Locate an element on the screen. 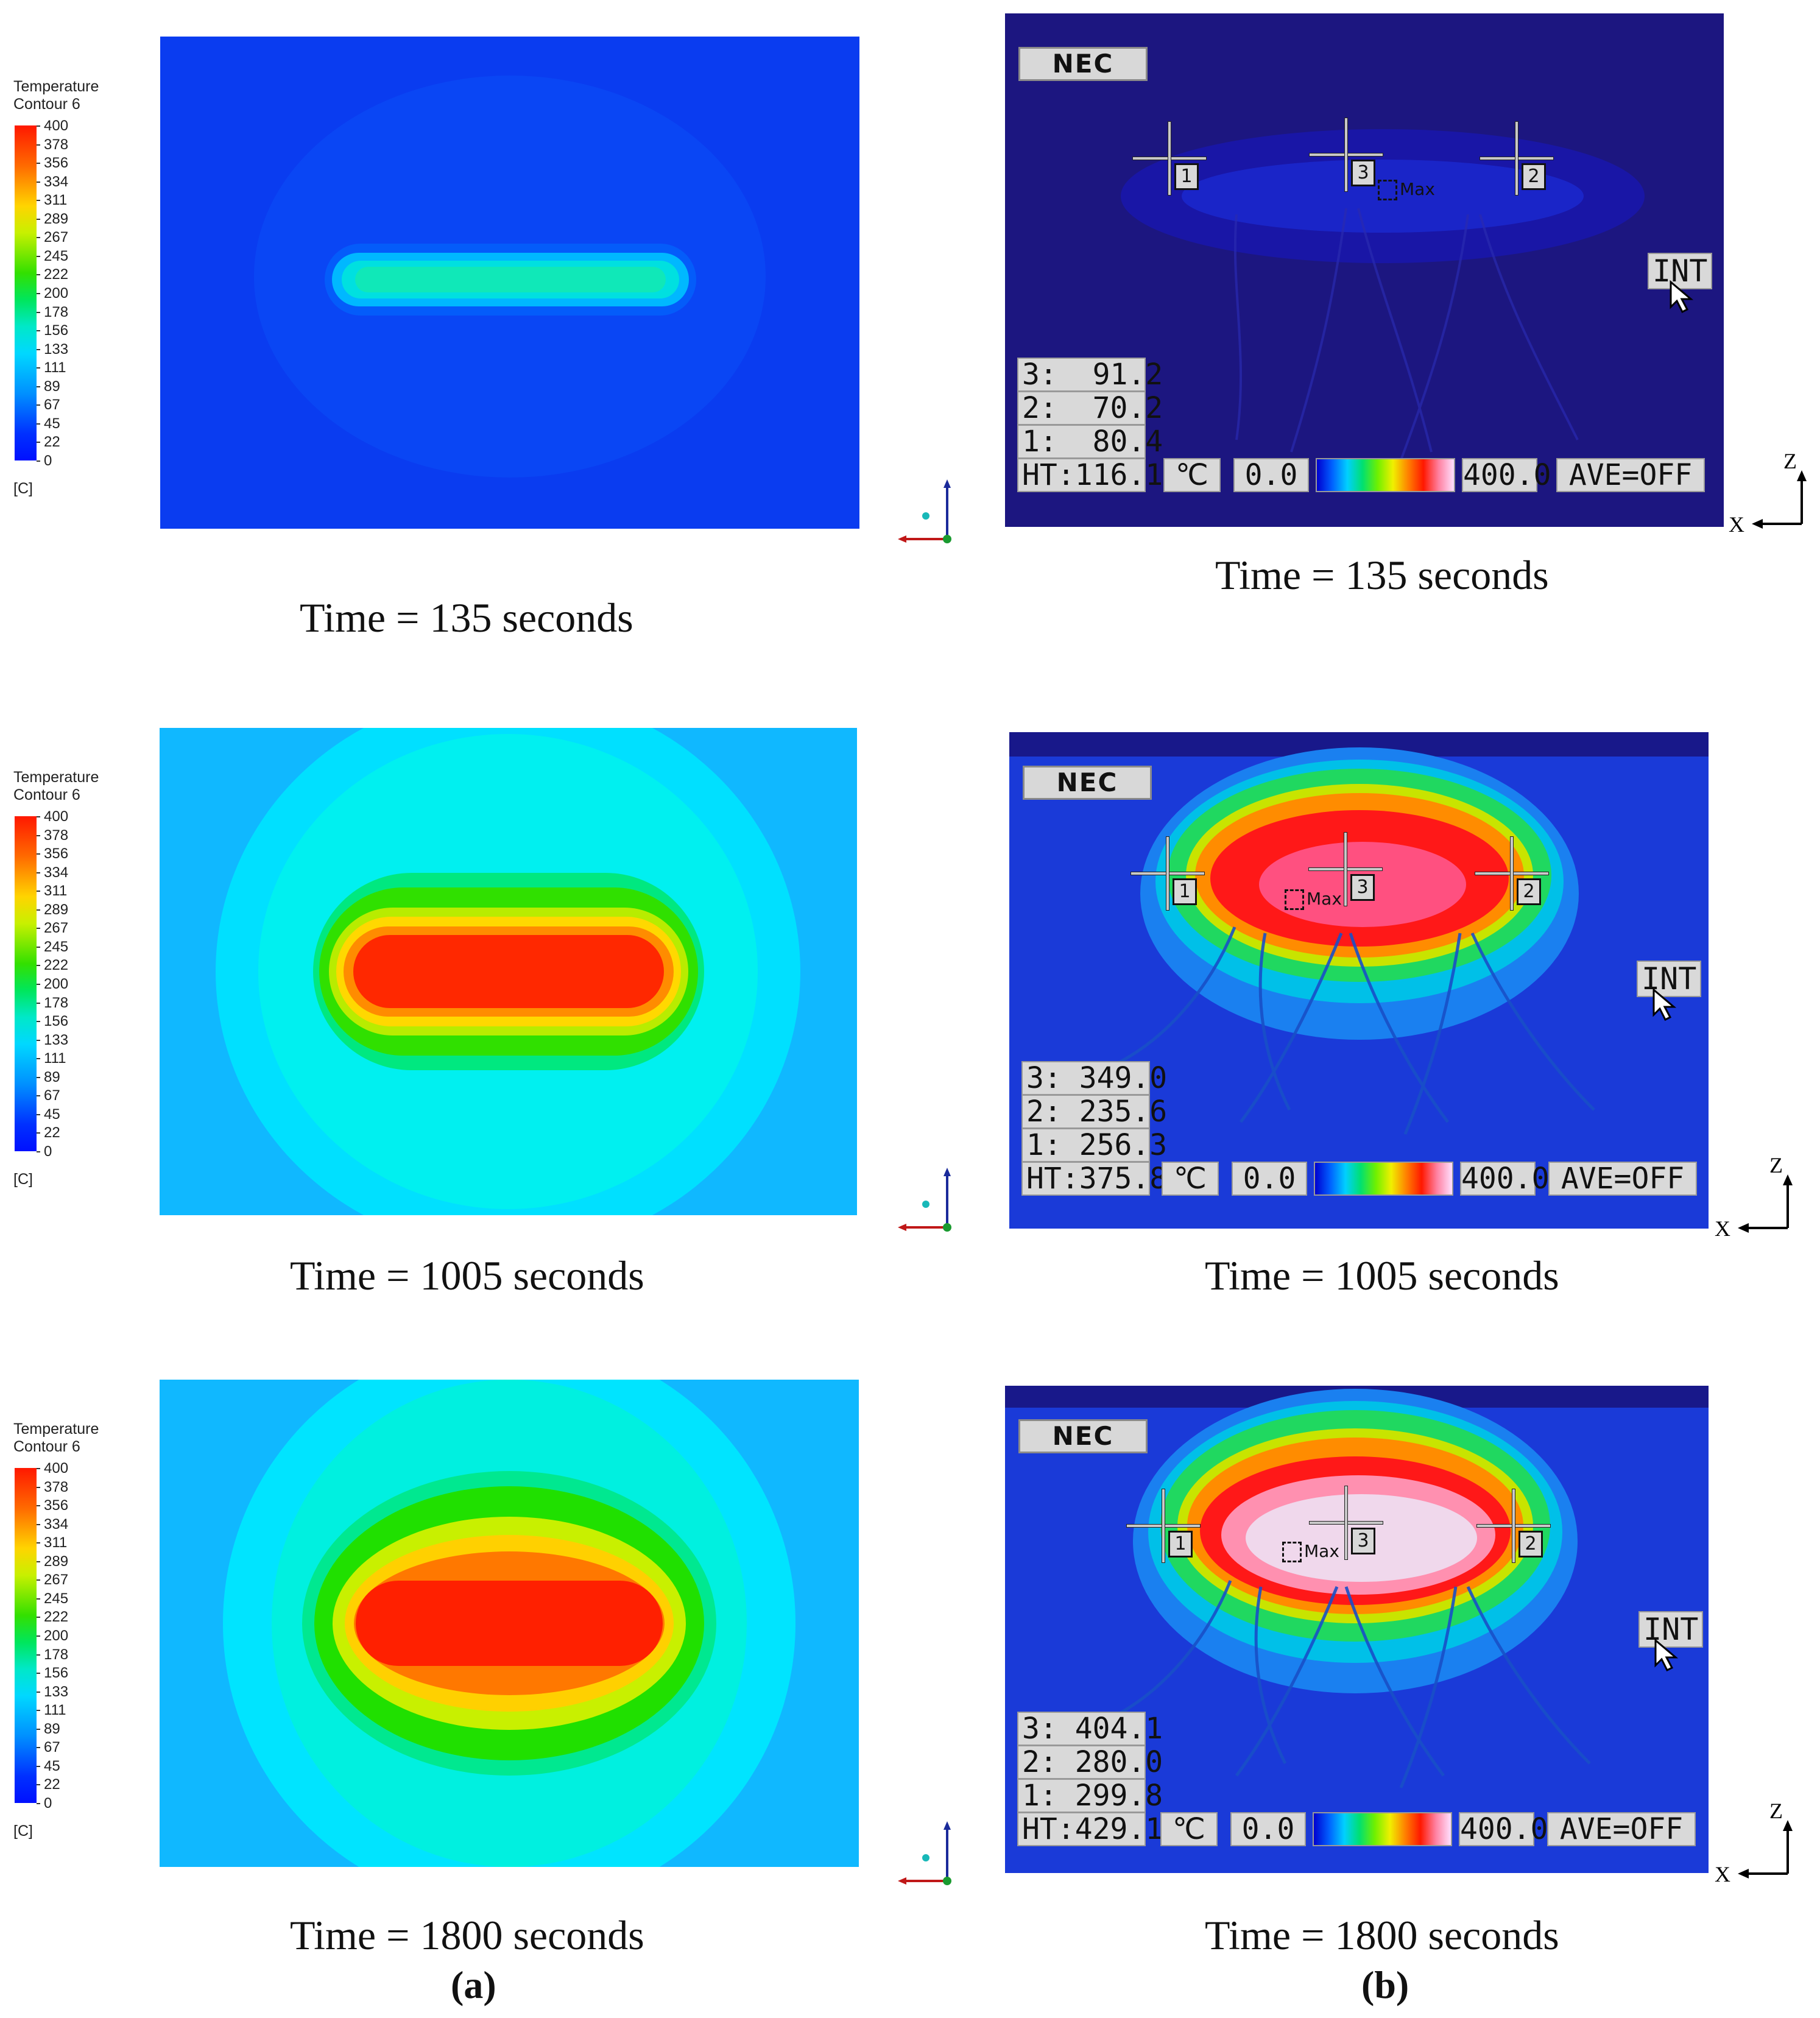 The height and width of the screenshot is (2018, 1820). legend-tick-label: 178 is located at coordinates (56, 1002).